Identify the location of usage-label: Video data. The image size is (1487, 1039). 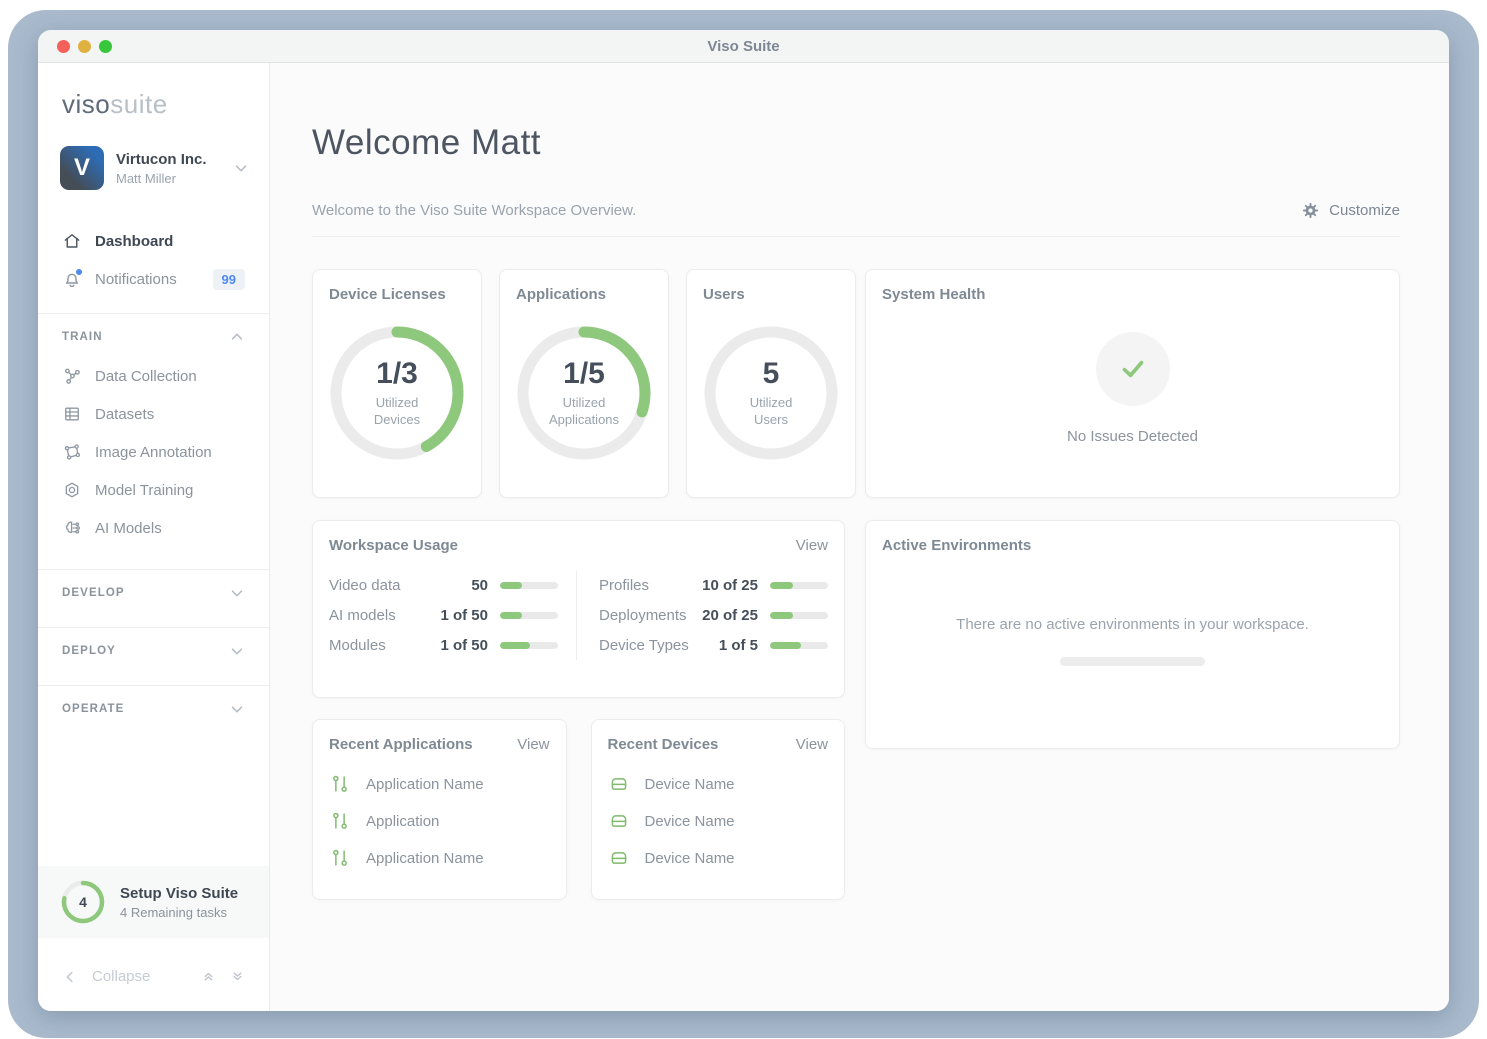
(365, 585).